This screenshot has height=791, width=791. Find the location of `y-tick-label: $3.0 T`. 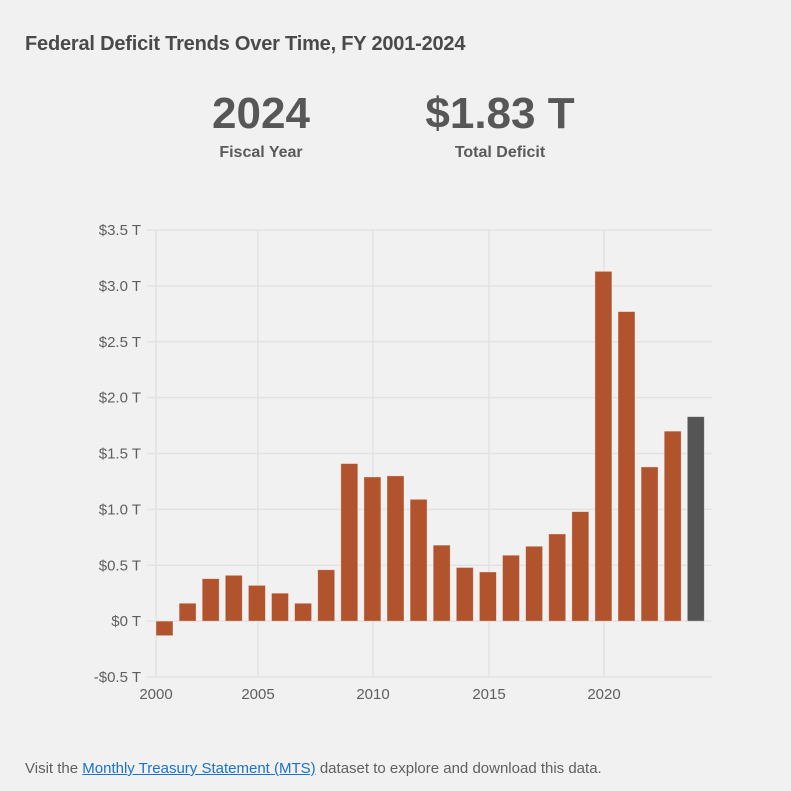

y-tick-label: $3.0 T is located at coordinates (120, 286).